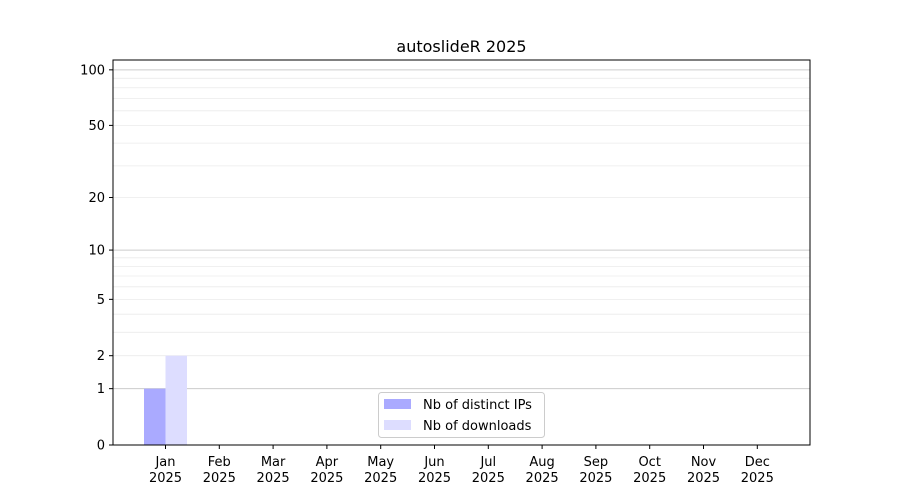 Image resolution: width=900 pixels, height=504 pixels. What do you see at coordinates (92, 70) in the screenshot?
I see `y-tick-label: 100` at bounding box center [92, 70].